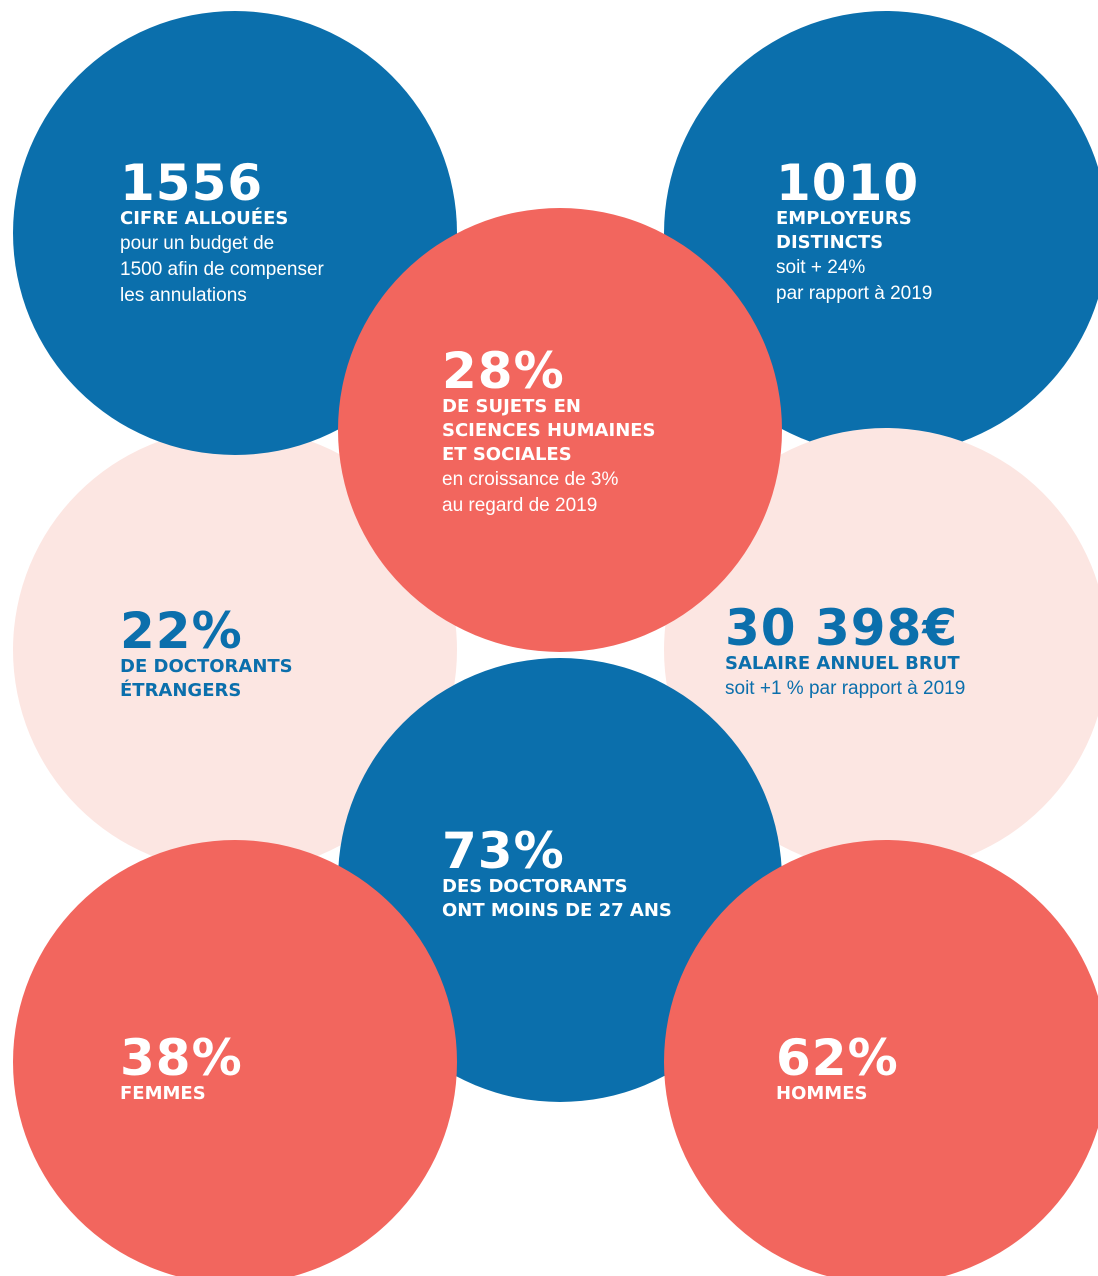 The width and height of the screenshot is (1098, 1276). I want to click on stat-heading: FEMMES, so click(163, 1093).